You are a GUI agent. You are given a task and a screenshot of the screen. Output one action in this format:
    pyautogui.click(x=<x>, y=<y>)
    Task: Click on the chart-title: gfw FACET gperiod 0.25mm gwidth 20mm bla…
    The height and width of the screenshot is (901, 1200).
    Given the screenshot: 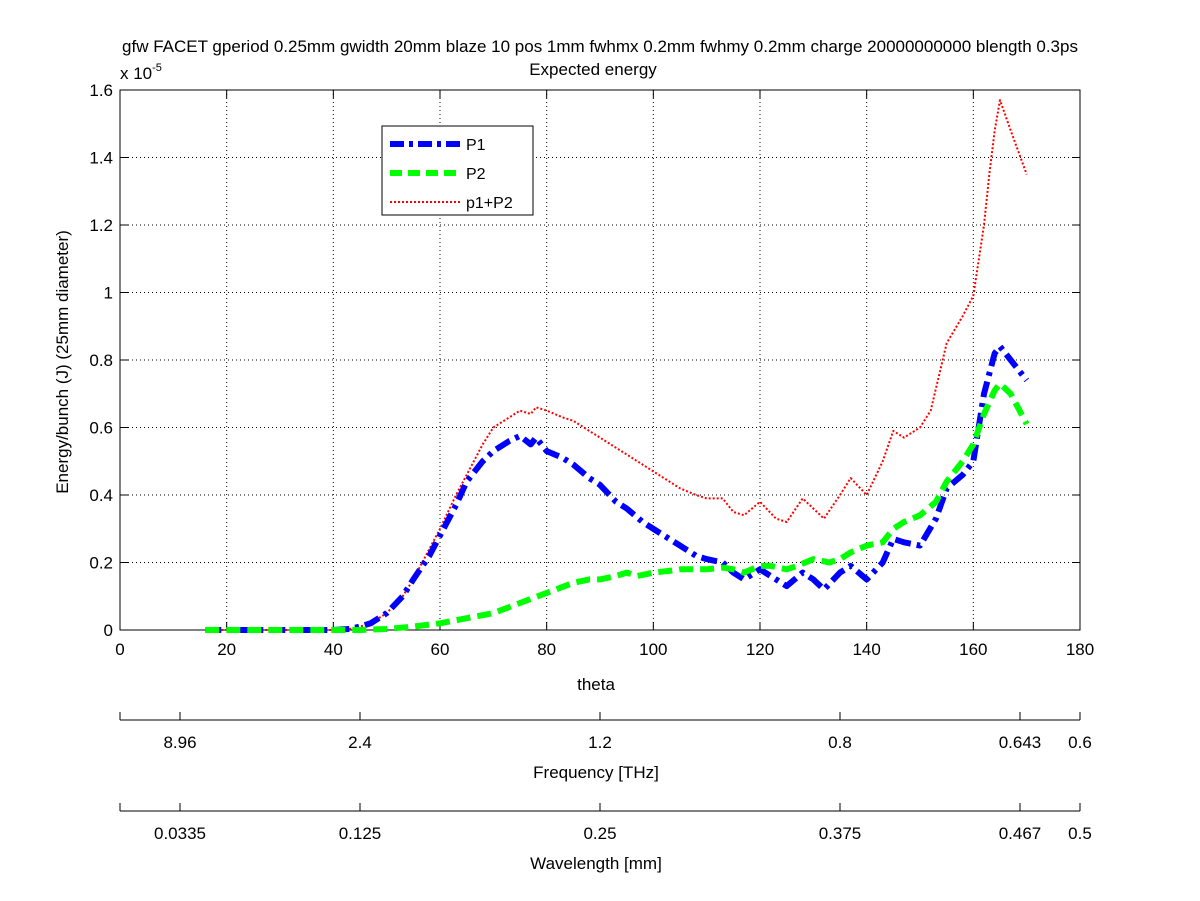 What is the action you would take?
    pyautogui.click(x=600, y=46)
    